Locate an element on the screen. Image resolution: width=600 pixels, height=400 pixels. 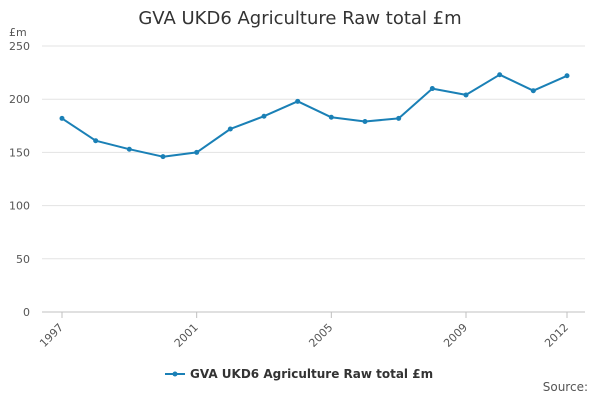
source-label: Source: is located at coordinates (565, 387).